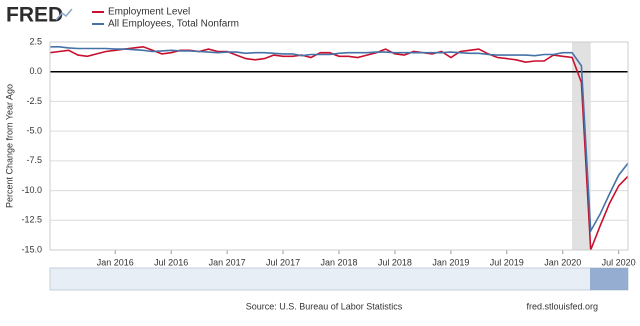 Image resolution: width=640 pixels, height=326 pixels. I want to click on x-tick-label: Jul 2019, so click(507, 262).